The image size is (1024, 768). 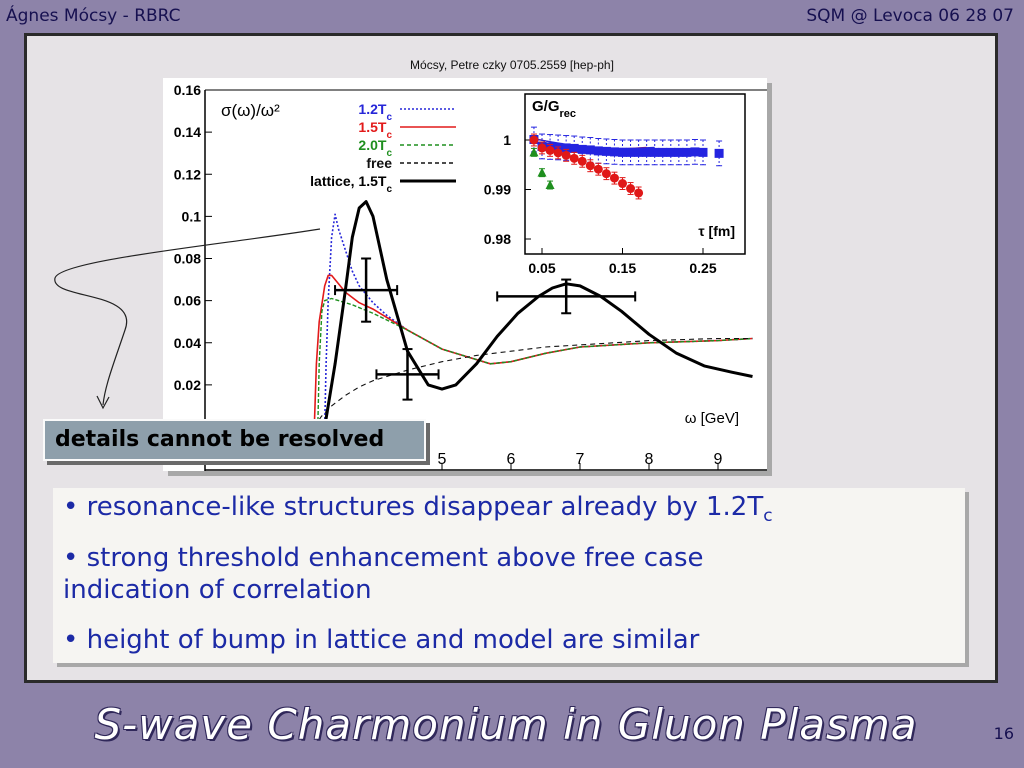 I want to click on inset-frame, so click(x=635, y=174).